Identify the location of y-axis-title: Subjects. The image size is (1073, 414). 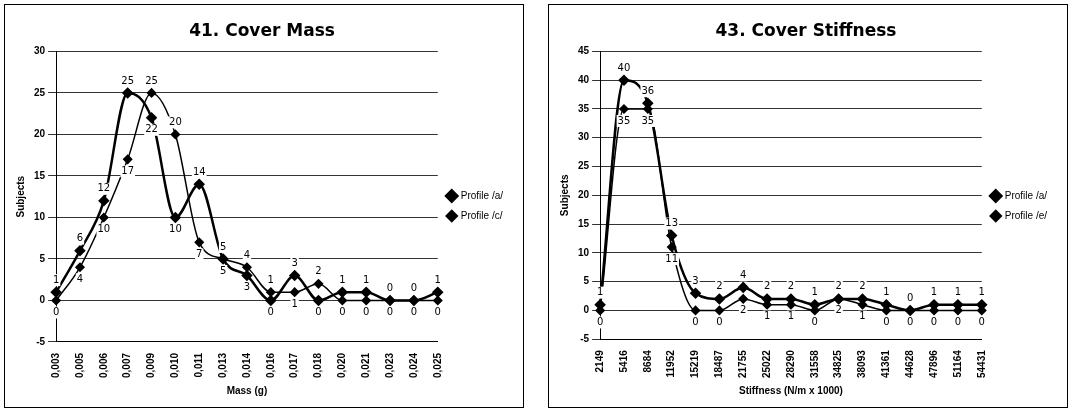
(564, 195).